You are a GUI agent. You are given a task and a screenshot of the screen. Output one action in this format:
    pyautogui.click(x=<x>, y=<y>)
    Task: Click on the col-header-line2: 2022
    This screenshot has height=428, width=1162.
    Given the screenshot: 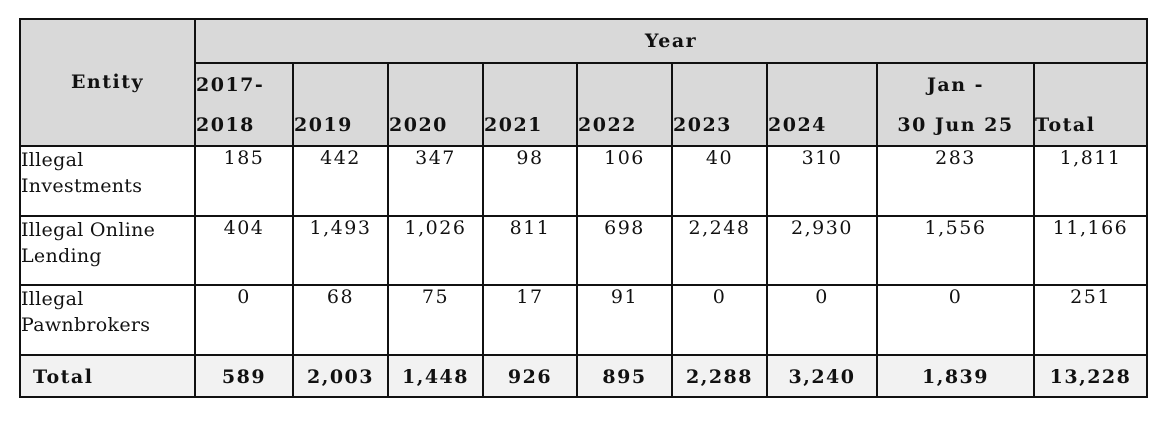 What is the action you would take?
    pyautogui.click(x=607, y=124)
    